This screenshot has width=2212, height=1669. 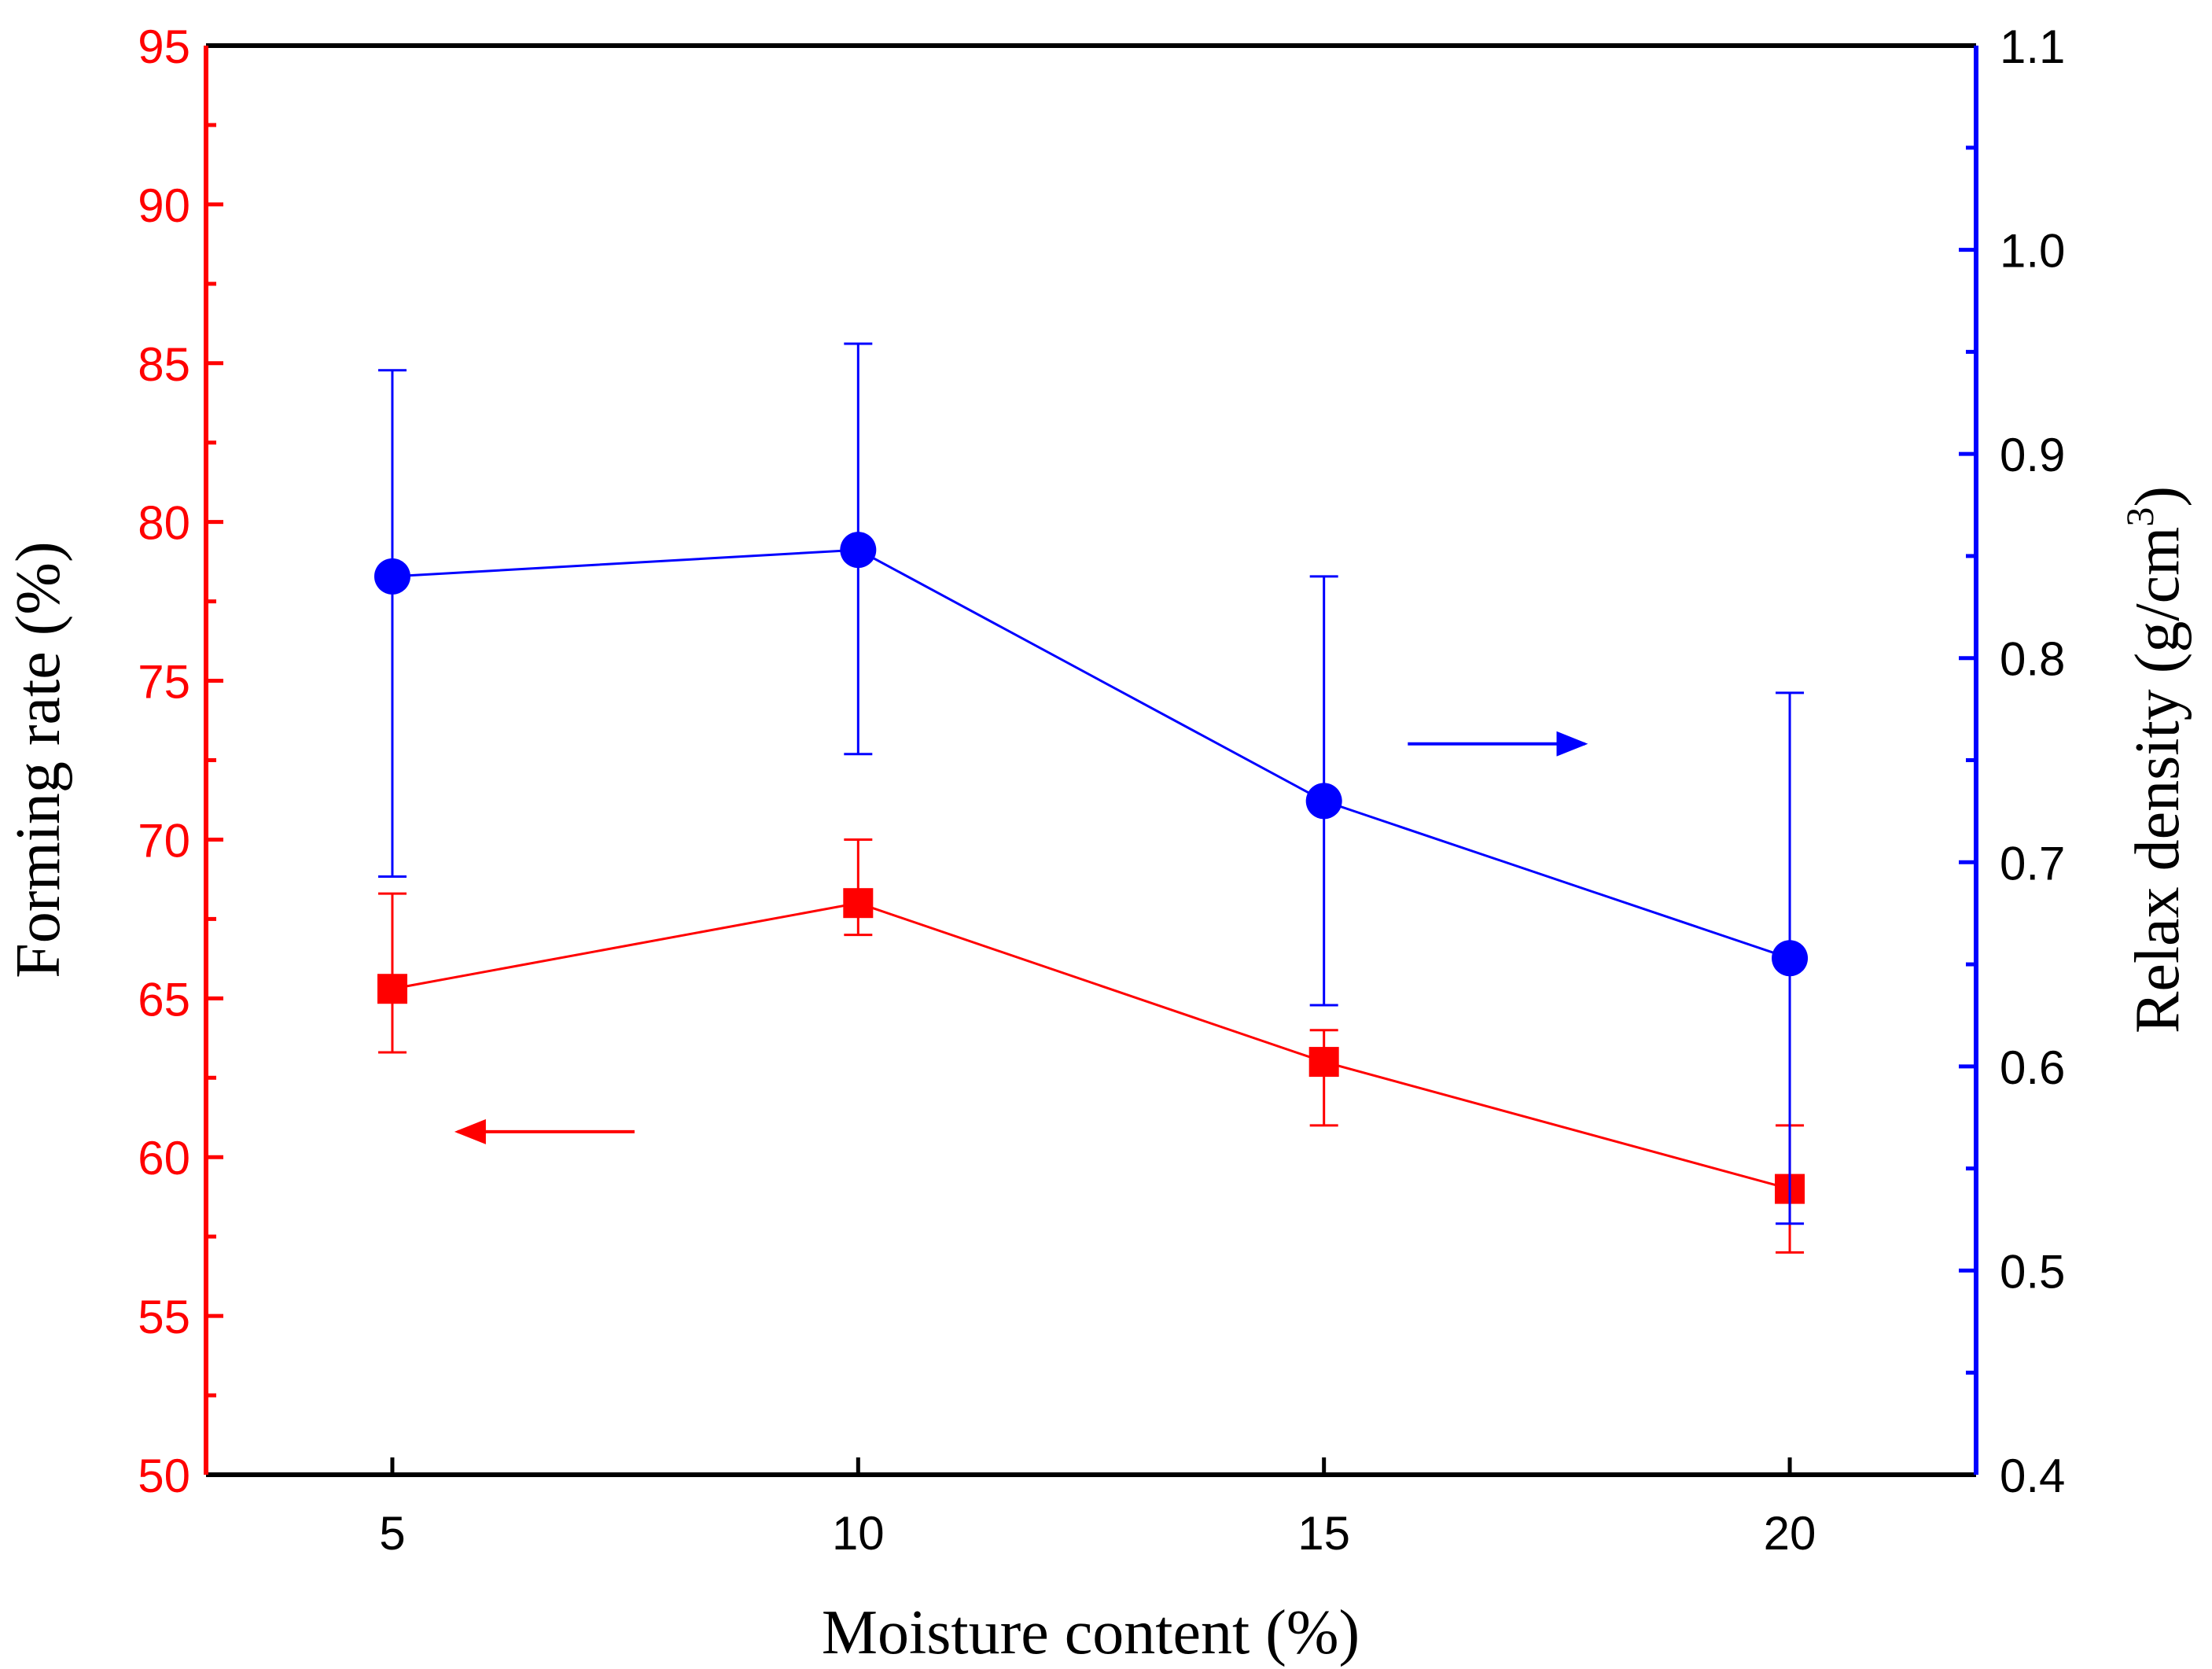 What do you see at coordinates (164, 1158) in the screenshot?
I see `left-tick-label: 60` at bounding box center [164, 1158].